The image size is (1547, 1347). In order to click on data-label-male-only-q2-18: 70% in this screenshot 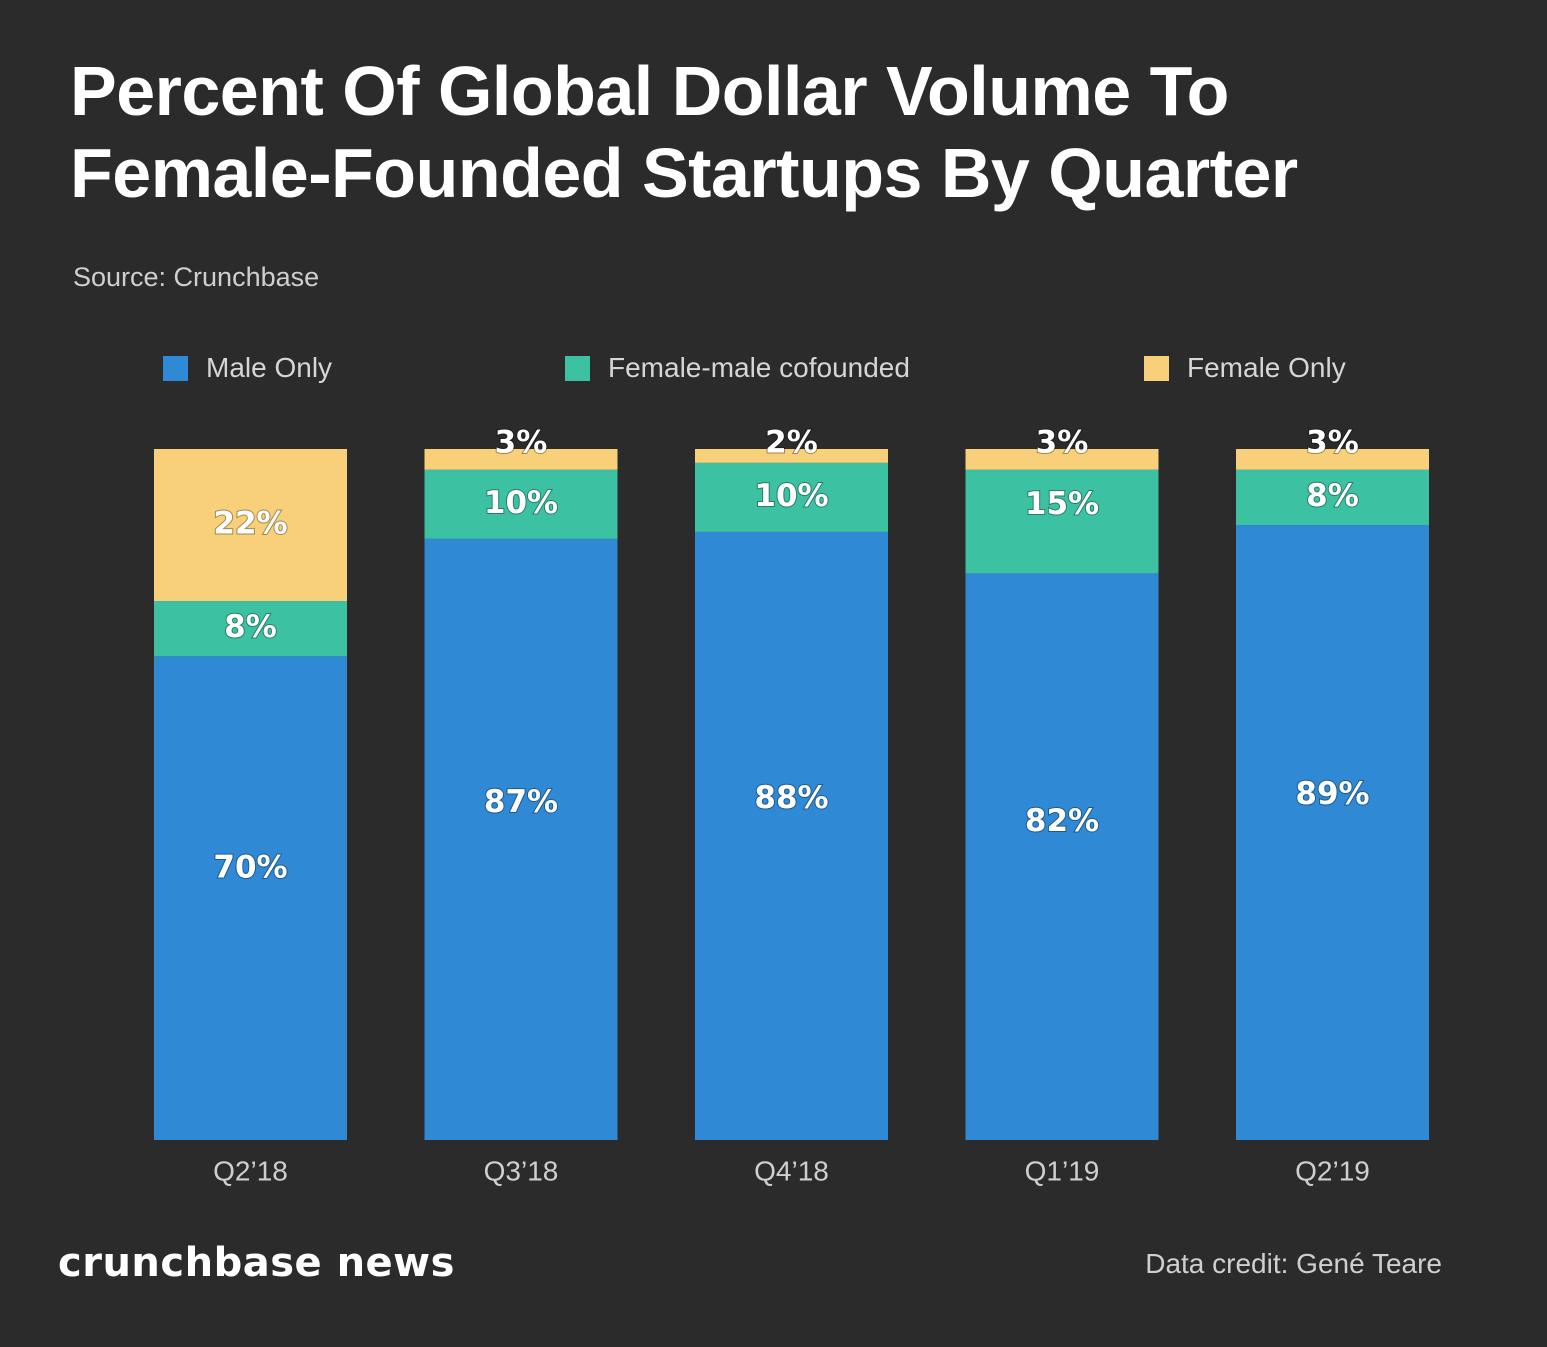, I will do `click(250, 868)`.